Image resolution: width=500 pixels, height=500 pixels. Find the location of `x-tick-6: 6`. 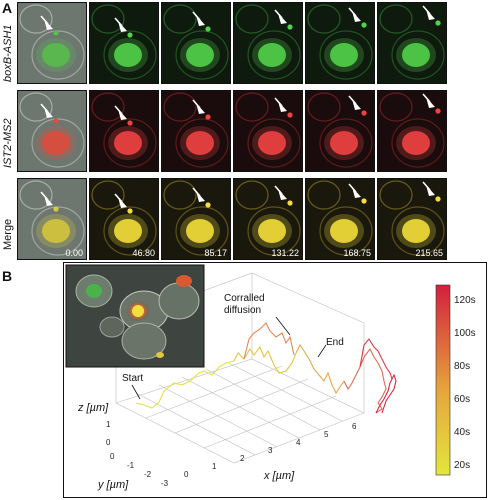

x-tick-6: 6 is located at coordinates (354, 426).